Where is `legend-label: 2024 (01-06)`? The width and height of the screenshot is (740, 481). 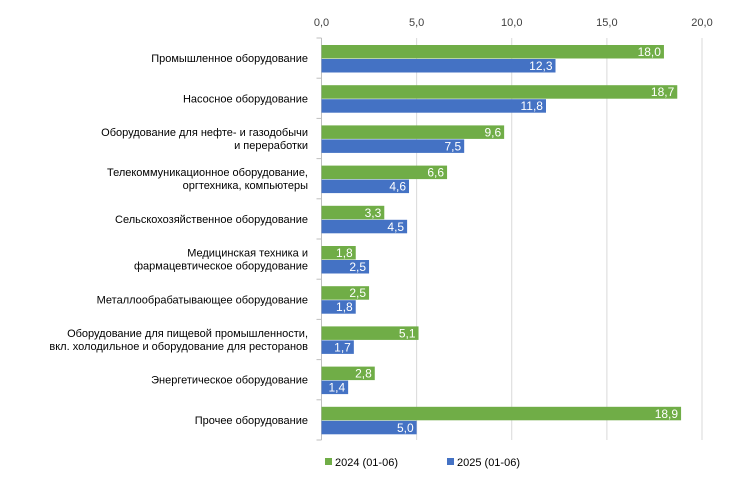
legend-label: 2024 (01-06) is located at coordinates (366, 463).